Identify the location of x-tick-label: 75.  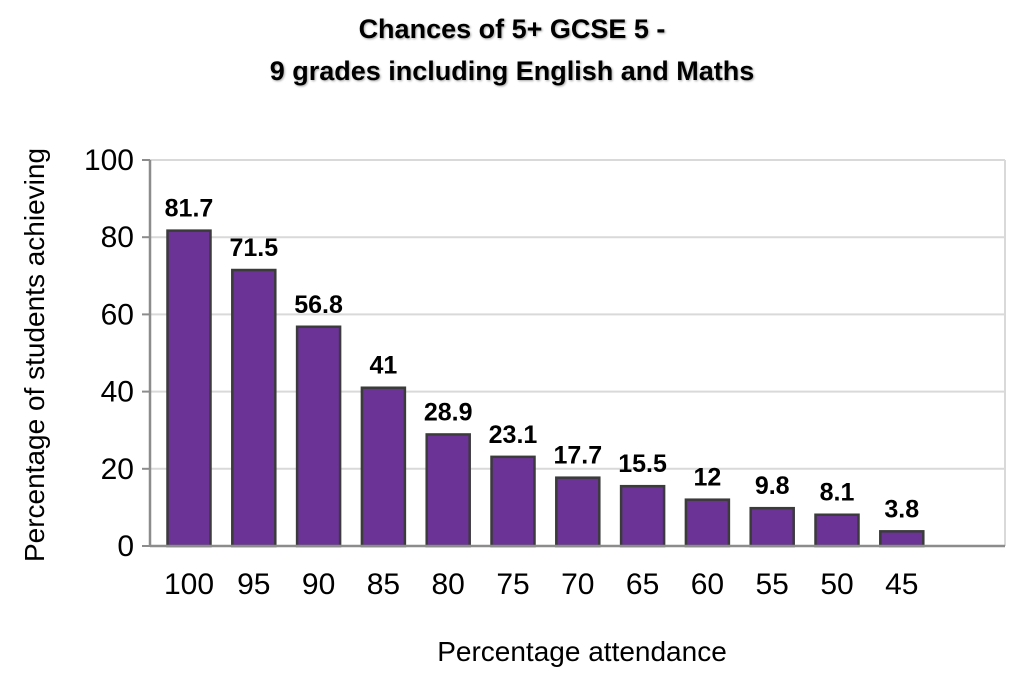
(512, 584).